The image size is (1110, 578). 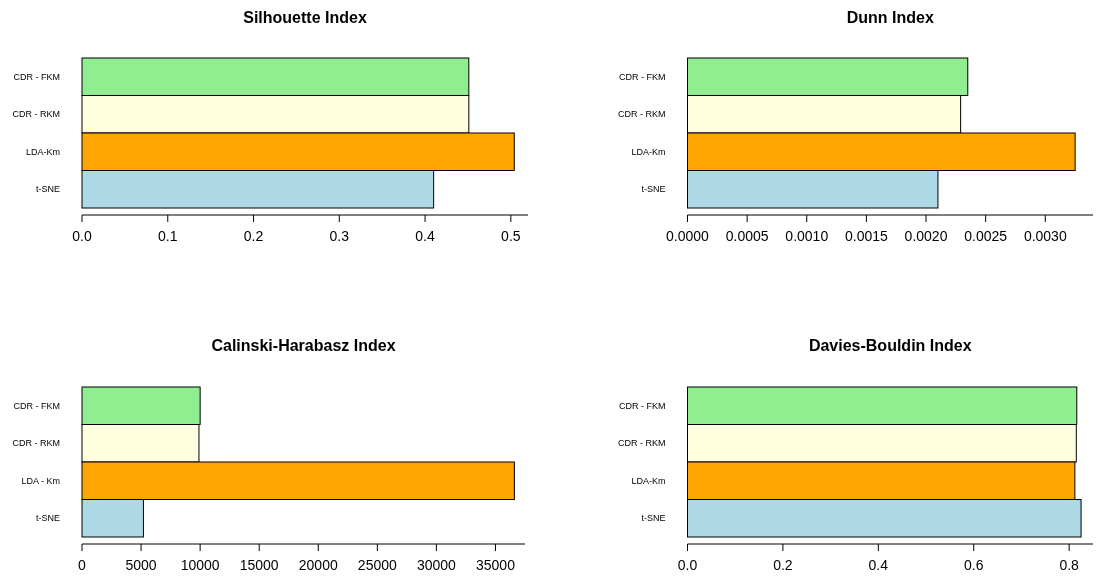 What do you see at coordinates (807, 236) in the screenshot?
I see `x-tick-label: 0.0010` at bounding box center [807, 236].